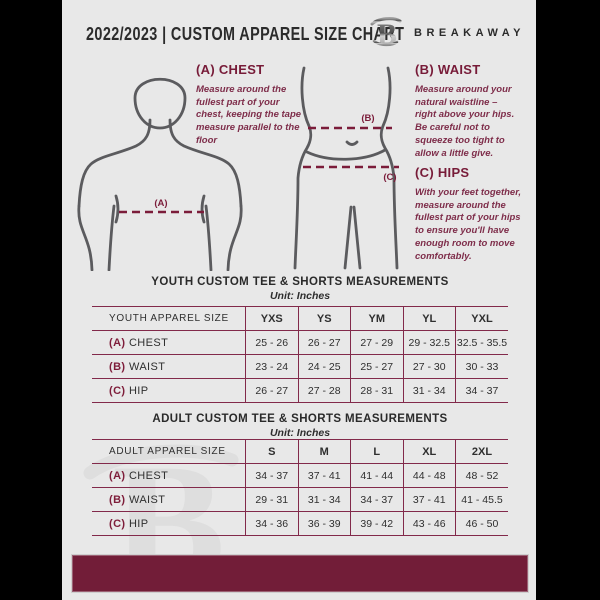  What do you see at coordinates (376, 523) in the screenshot?
I see `measurement-value-cell: 39 - 42` at bounding box center [376, 523].